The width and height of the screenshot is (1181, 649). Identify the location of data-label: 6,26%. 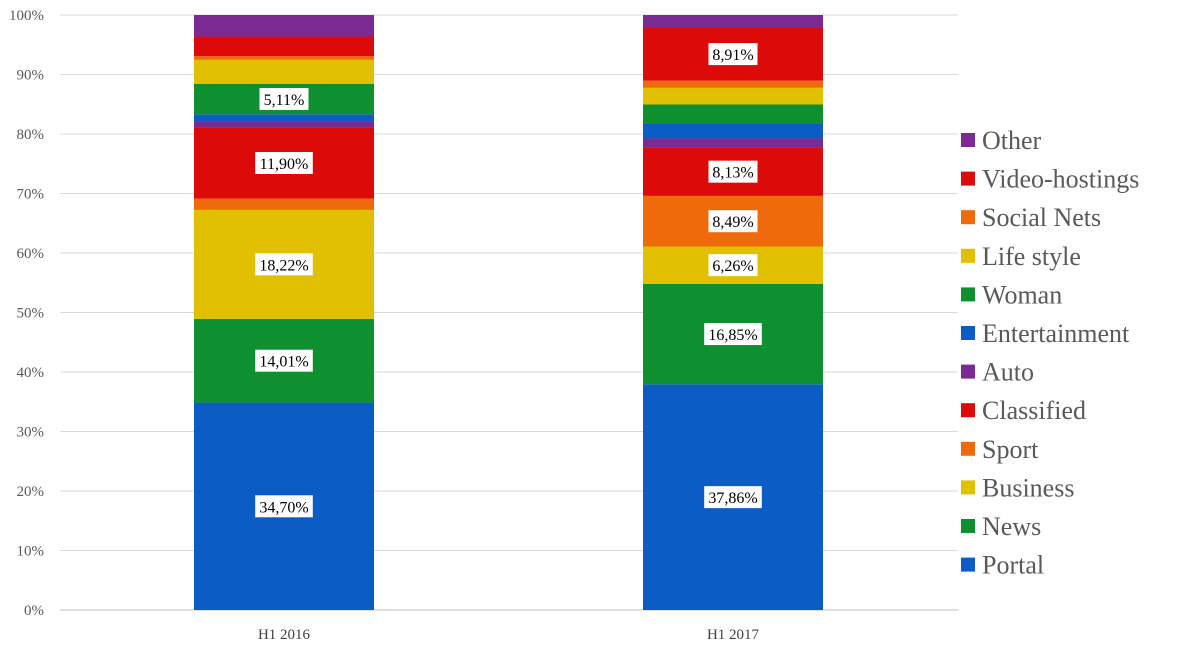
(732, 266).